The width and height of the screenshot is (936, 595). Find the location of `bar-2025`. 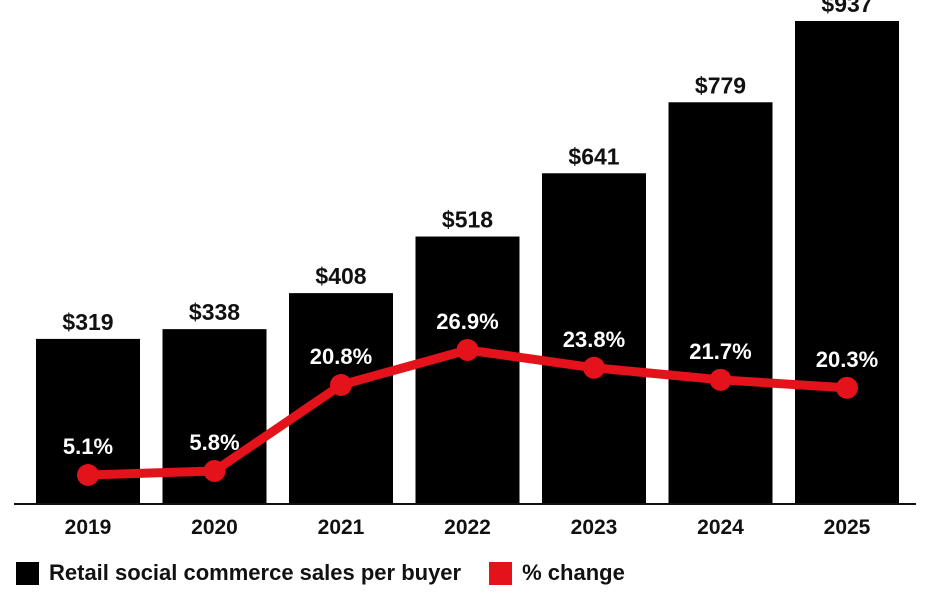

bar-2025 is located at coordinates (847, 262).